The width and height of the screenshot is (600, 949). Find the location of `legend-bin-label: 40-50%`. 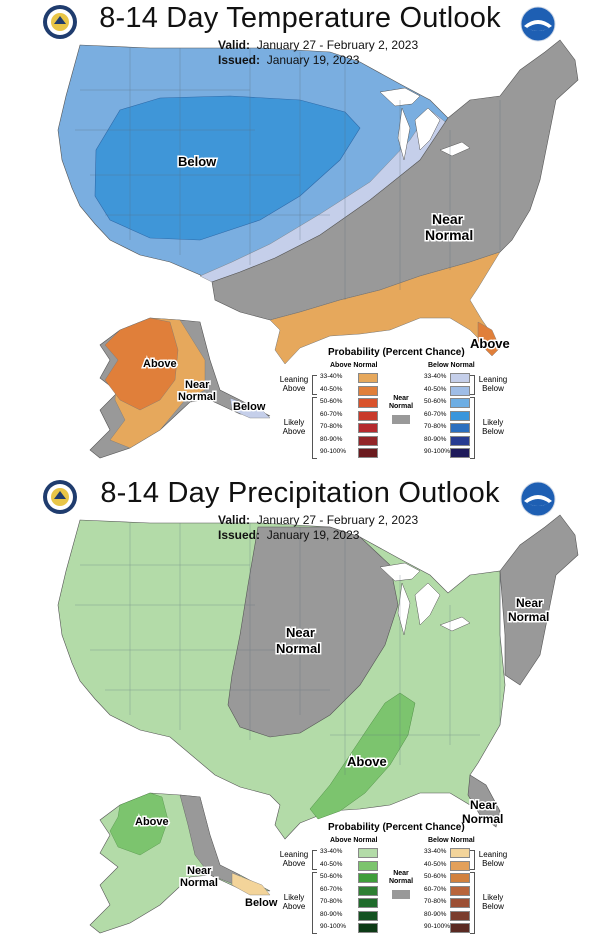

legend-bin-label: 40-50% is located at coordinates (331, 864).